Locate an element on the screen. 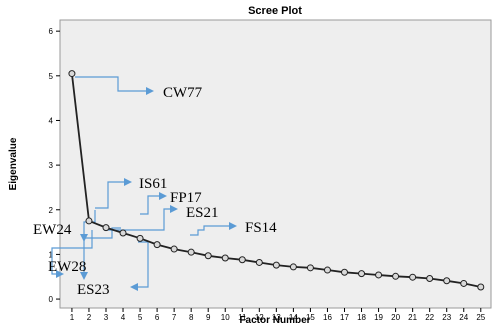 Image resolution: width=502 pixels, height=326 pixels. y-tick-label: 3 is located at coordinates (51, 165).